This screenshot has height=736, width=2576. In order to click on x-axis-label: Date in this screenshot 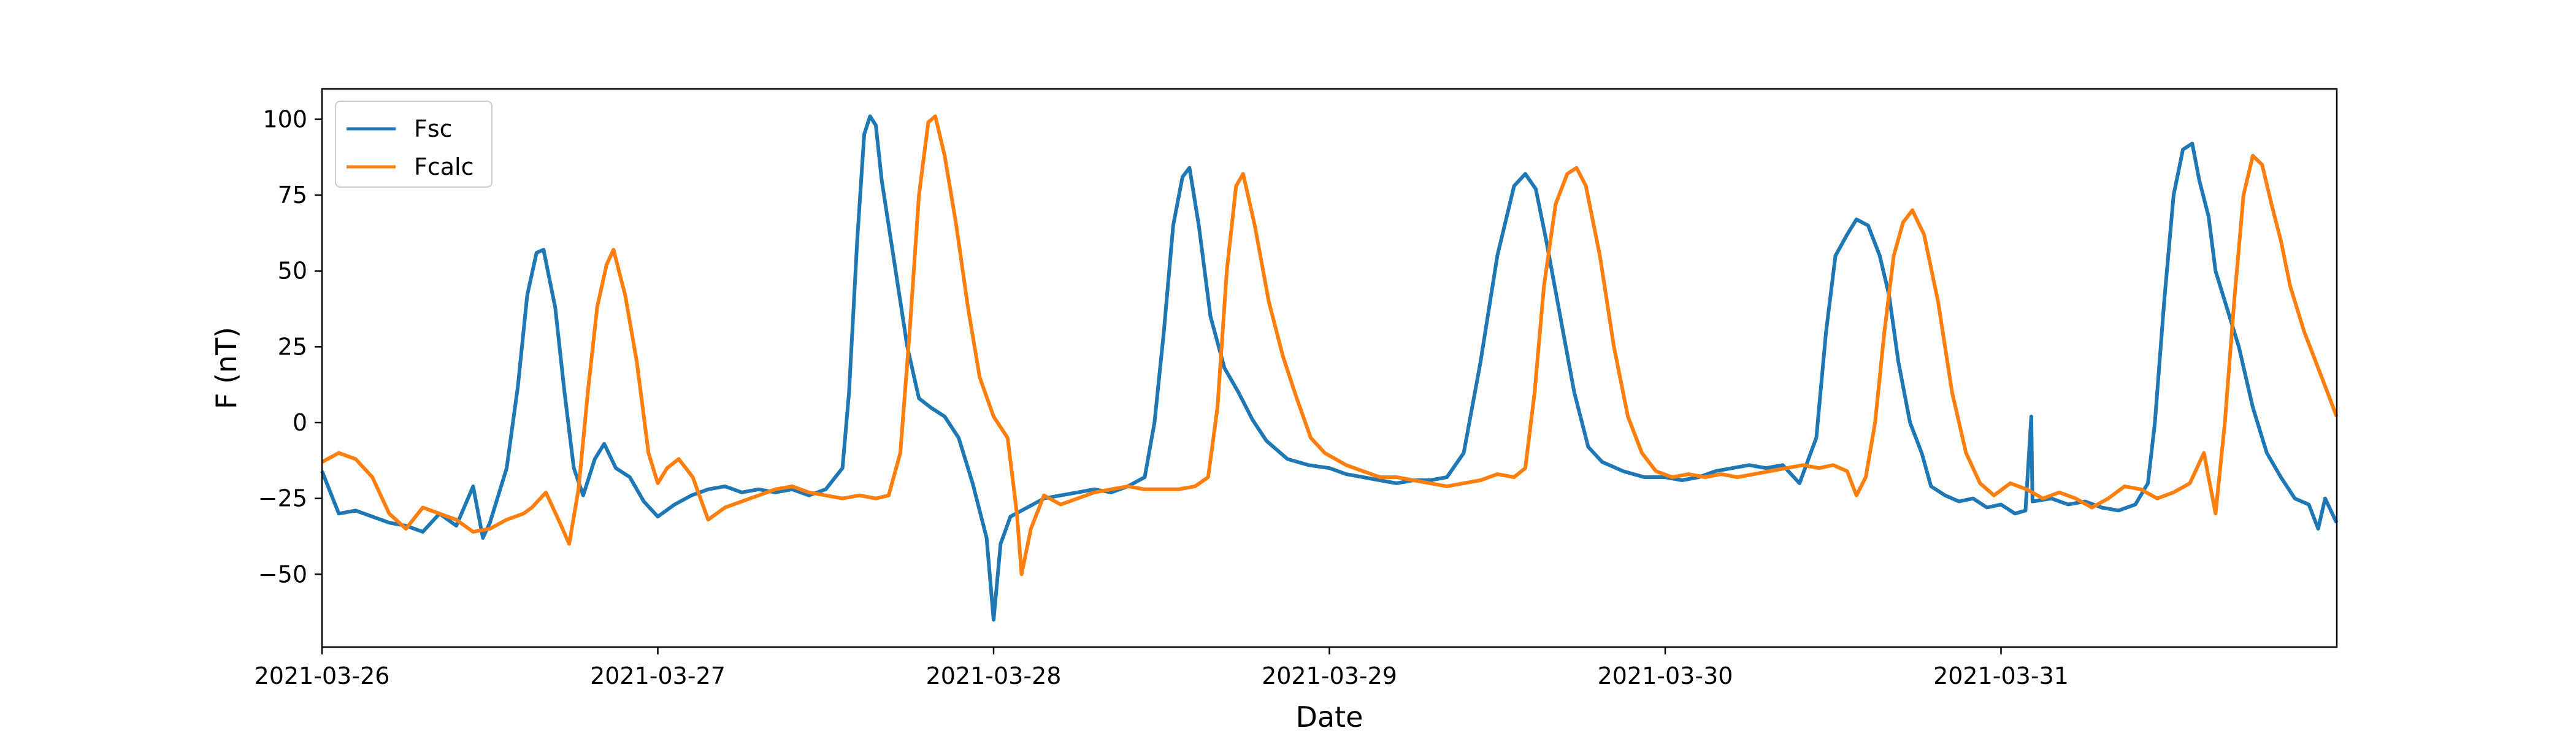, I will do `click(1329, 717)`.